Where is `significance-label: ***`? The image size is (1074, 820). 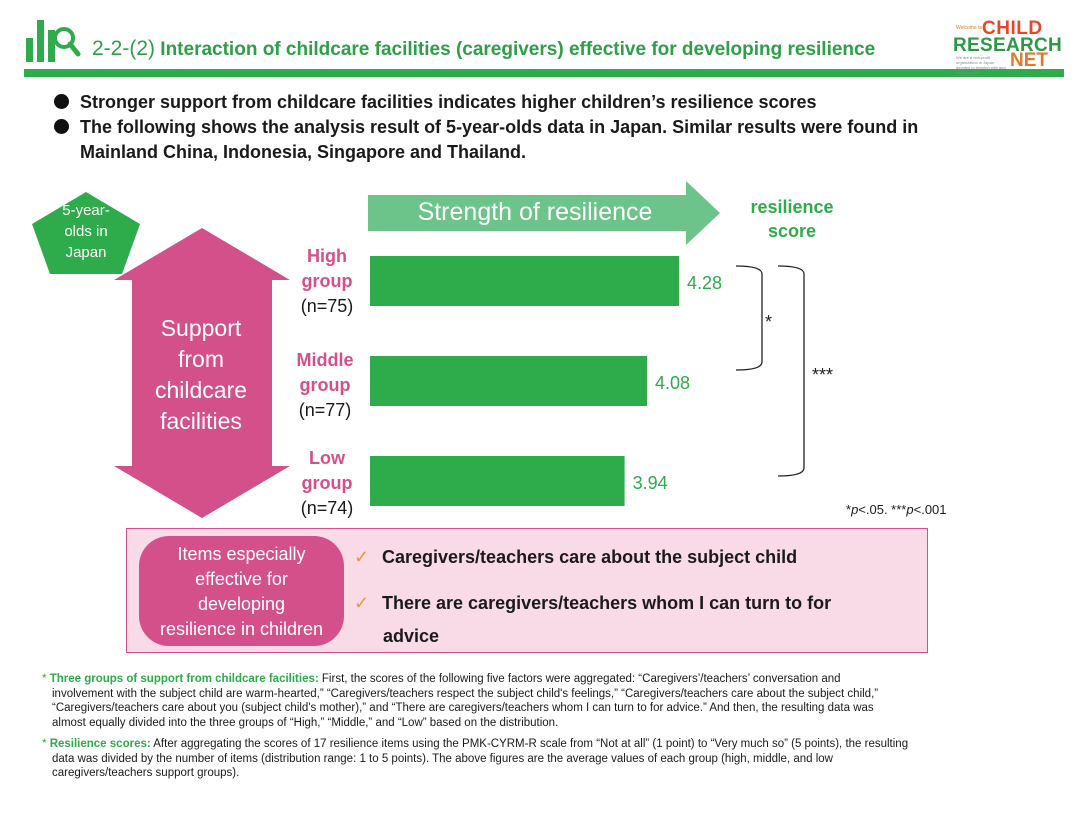
significance-label: *** is located at coordinates (822, 375).